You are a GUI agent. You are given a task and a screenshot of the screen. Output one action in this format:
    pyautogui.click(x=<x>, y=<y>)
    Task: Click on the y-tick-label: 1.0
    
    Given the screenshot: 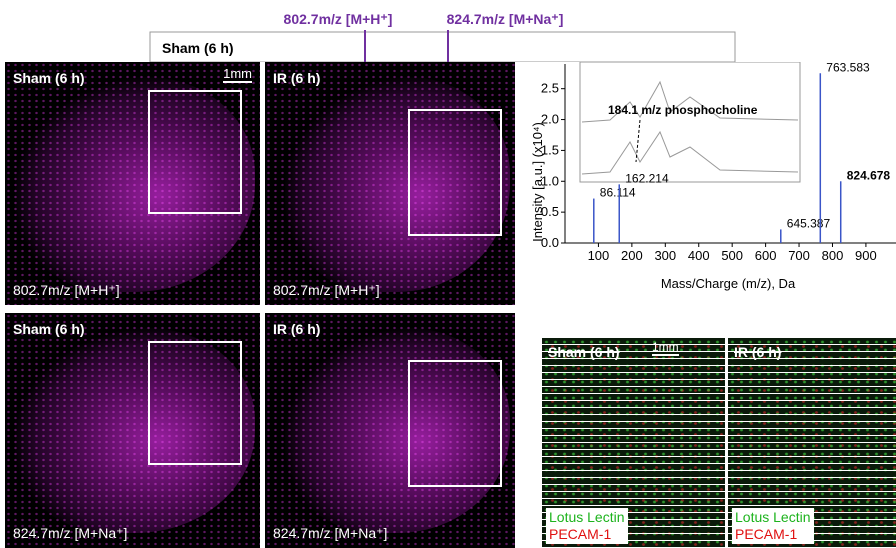 What is the action you would take?
    pyautogui.click(x=550, y=180)
    